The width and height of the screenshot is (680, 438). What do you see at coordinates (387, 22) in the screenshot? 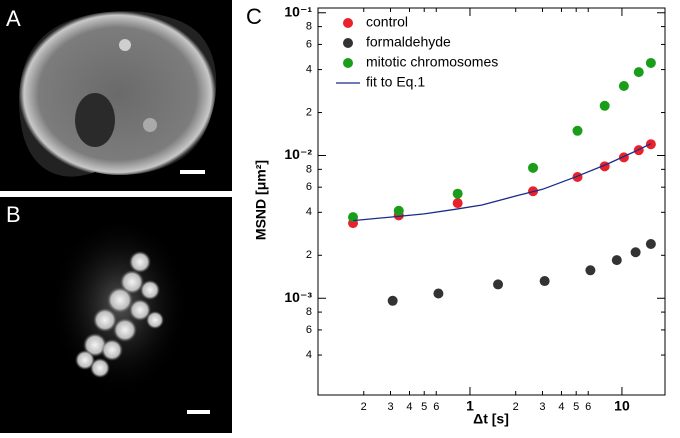
I see `legend-label: control` at bounding box center [387, 22].